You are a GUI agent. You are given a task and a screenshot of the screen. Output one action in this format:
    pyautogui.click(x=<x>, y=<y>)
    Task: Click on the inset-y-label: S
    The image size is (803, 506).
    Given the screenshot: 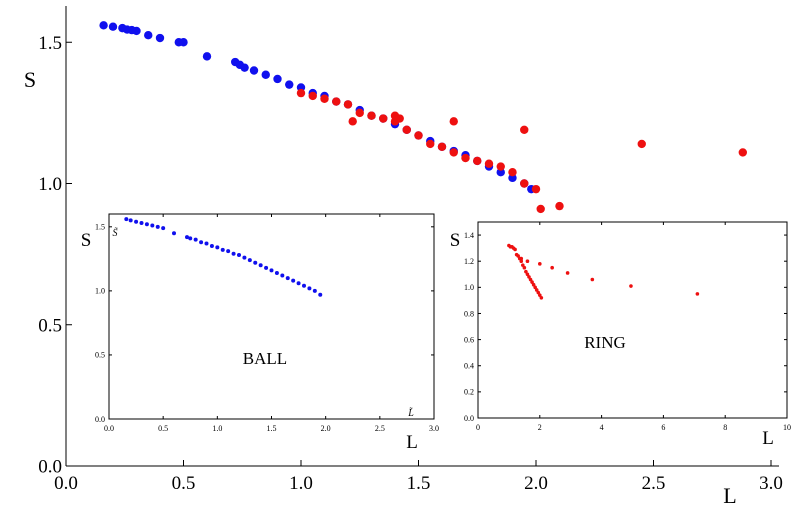 What is the action you would take?
    pyautogui.click(x=86, y=240)
    